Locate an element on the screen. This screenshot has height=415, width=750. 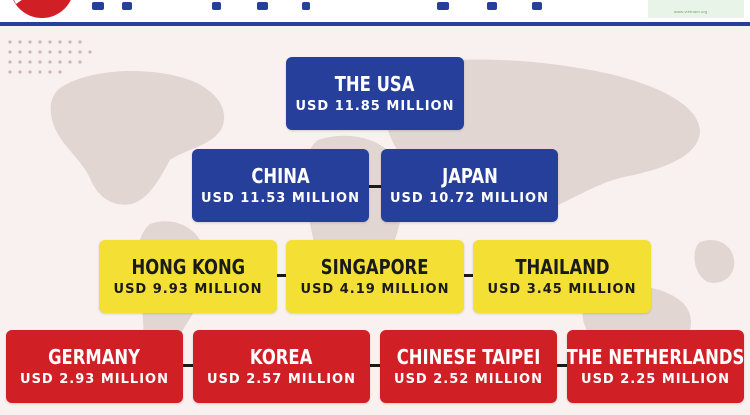
country-name: HONG KONG is located at coordinates (188, 266).